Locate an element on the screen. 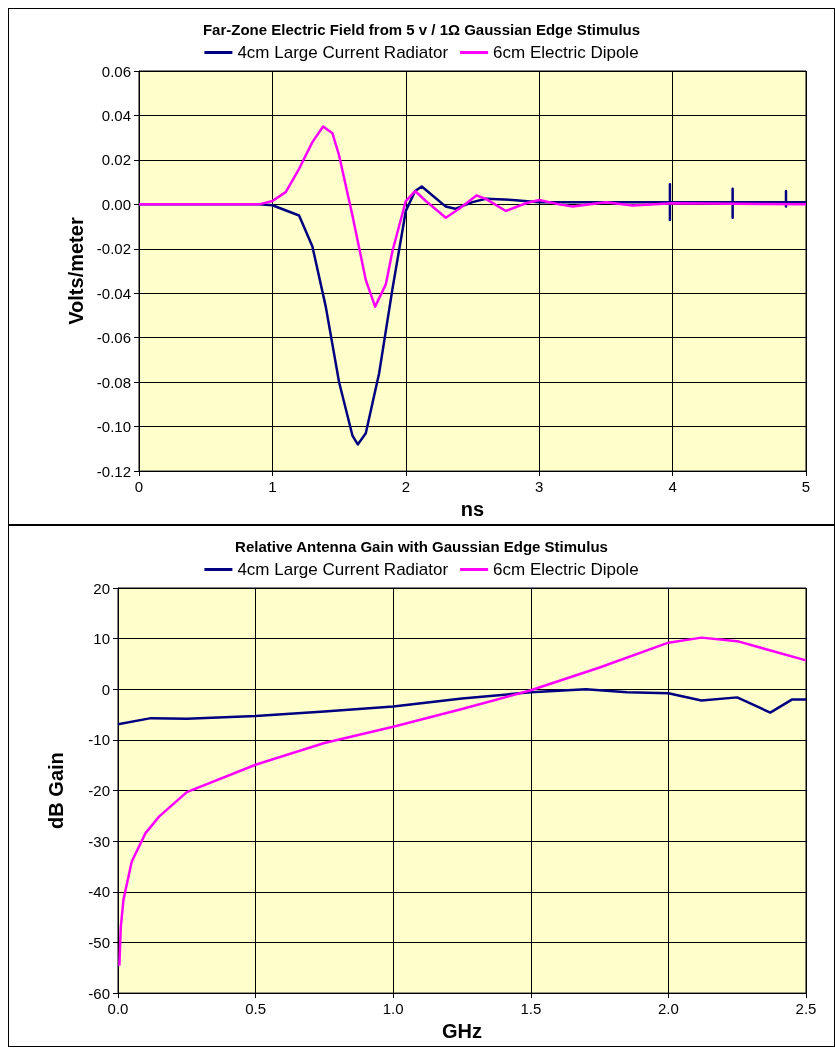 This screenshot has width=835, height=1051. chart-title: Relative Antenna Gain with Gaussian Edge Stimulus is located at coordinates (421, 546).